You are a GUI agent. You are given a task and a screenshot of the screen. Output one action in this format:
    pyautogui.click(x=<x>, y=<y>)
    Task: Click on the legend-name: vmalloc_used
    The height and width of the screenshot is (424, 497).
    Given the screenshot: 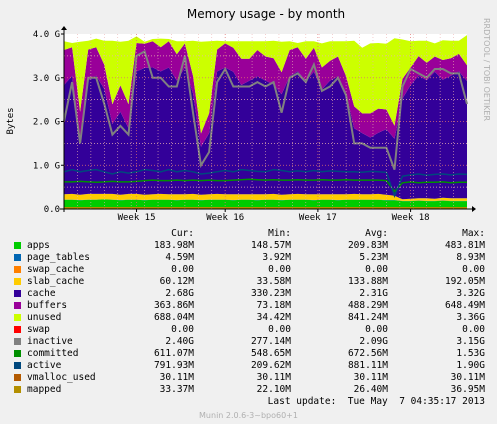 What is the action you would take?
    pyautogui.click(x=61, y=377)
    